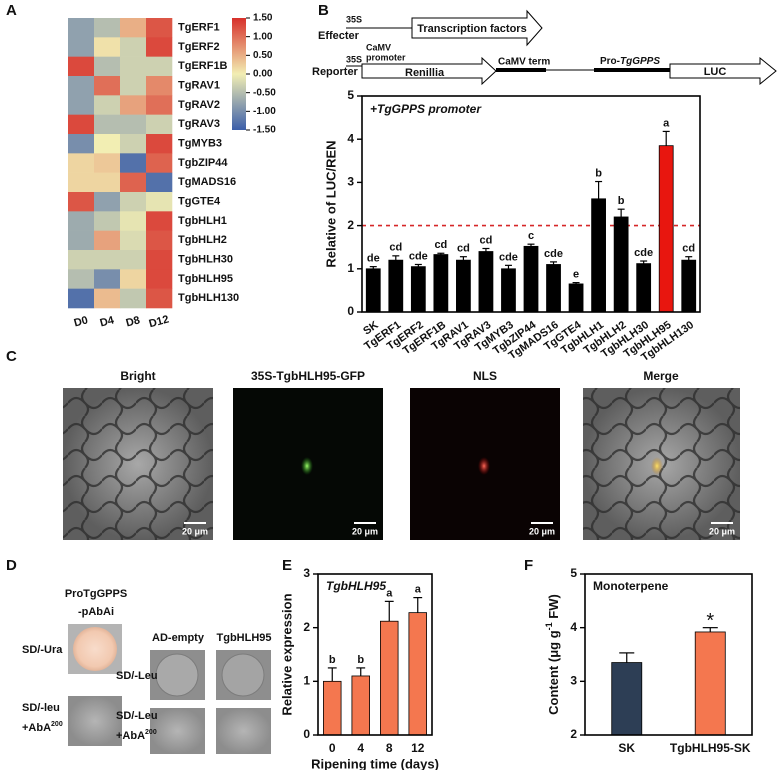 This screenshot has height=770, width=780. What do you see at coordinates (350, 138) in the screenshot?
I see `y-tick-label: 4` at bounding box center [350, 138].